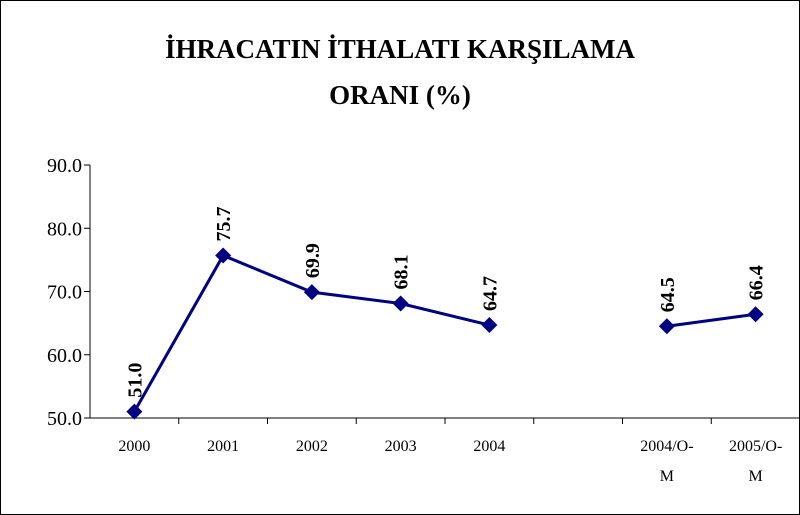  Describe the element at coordinates (667, 461) in the screenshot. I see `x-tick-label: 2004/O-M` at that location.